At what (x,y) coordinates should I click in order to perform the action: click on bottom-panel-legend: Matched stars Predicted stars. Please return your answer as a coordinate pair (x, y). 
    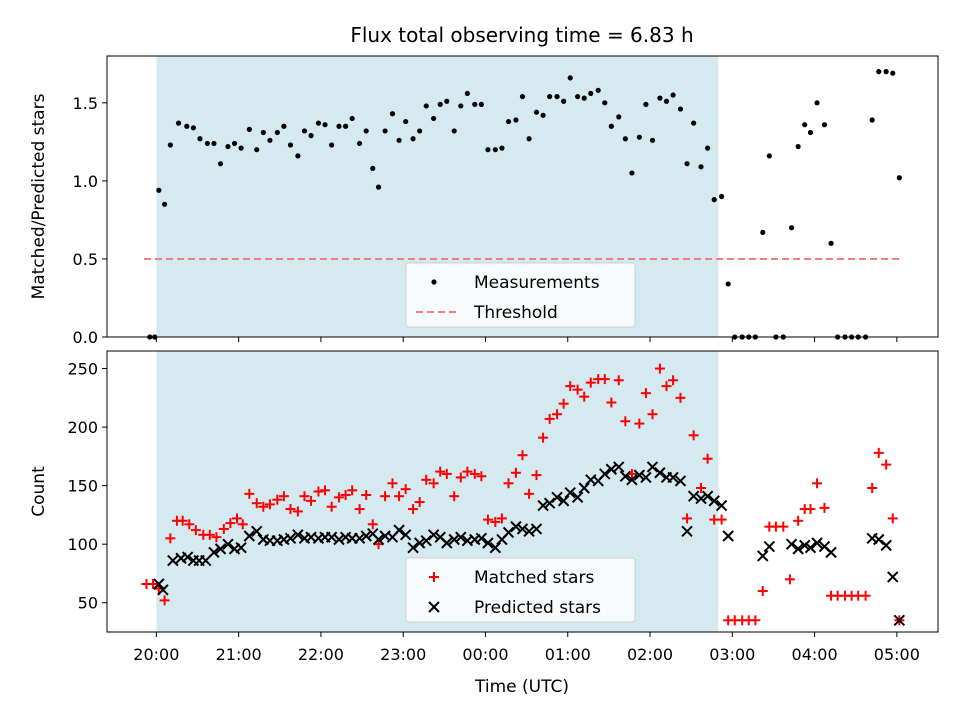
    Looking at the image, I should click on (520, 590).